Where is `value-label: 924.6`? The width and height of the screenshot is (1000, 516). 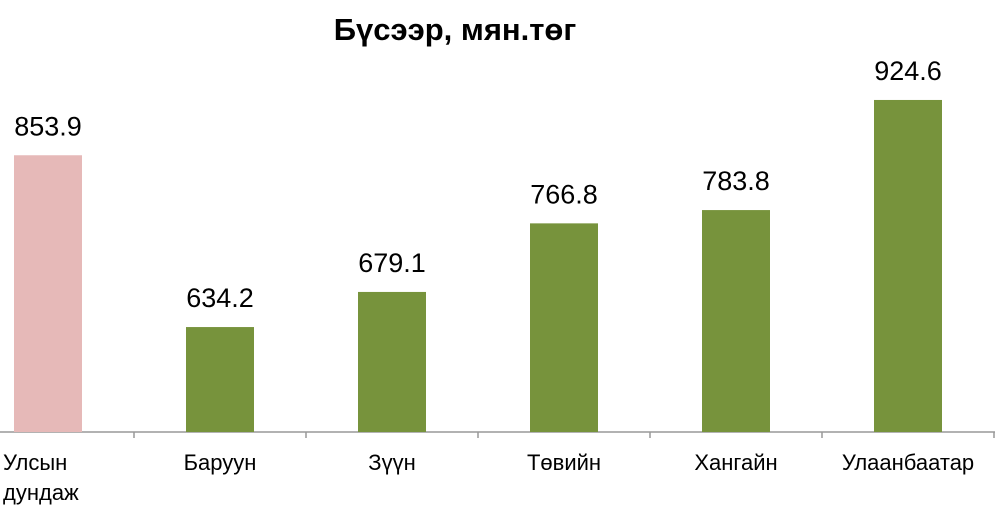
value-label: 924.6 is located at coordinates (908, 71).